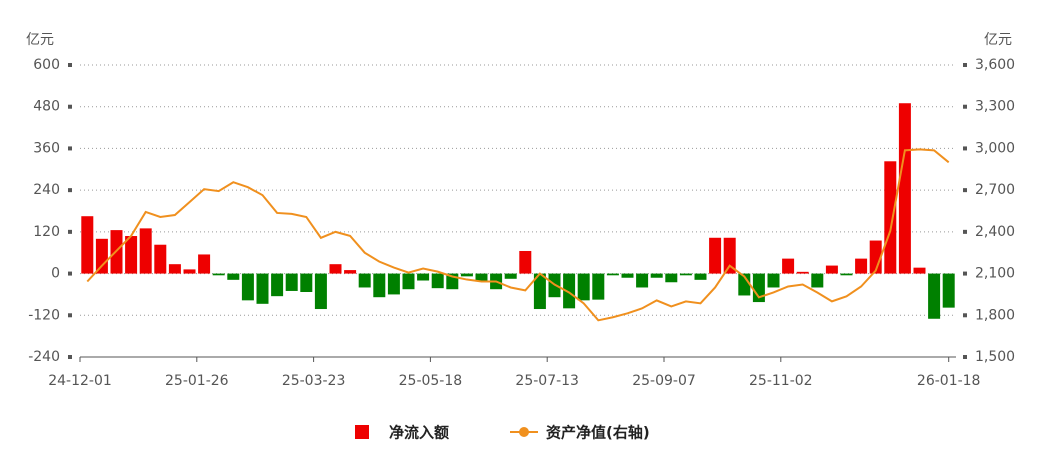 This screenshot has width=1038, height=457. Describe the element at coordinates (781, 381) in the screenshot. I see `x-tick-label: 25-11-02` at that location.